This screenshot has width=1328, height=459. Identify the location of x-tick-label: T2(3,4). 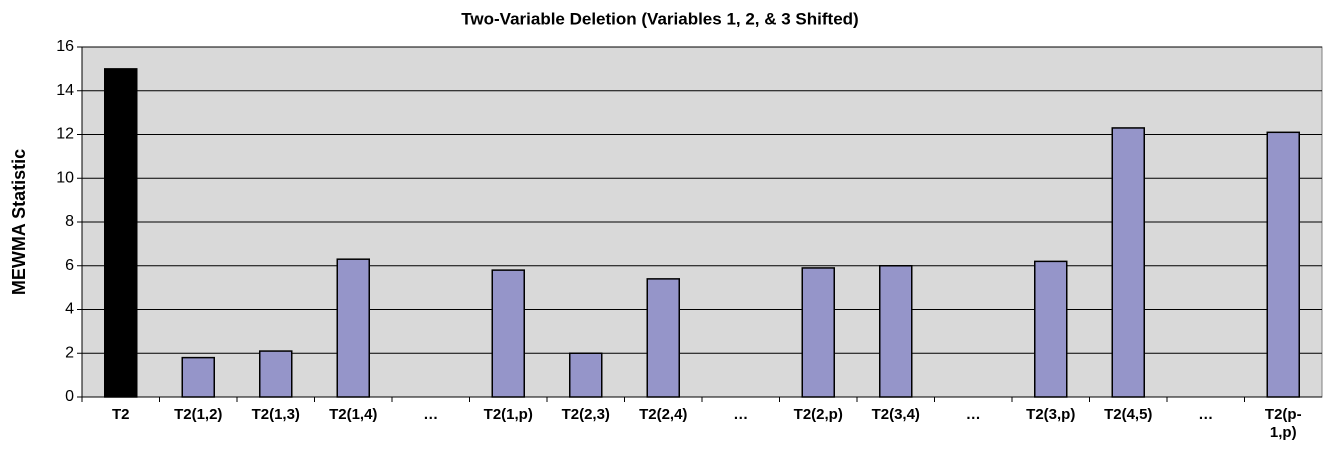
(896, 414).